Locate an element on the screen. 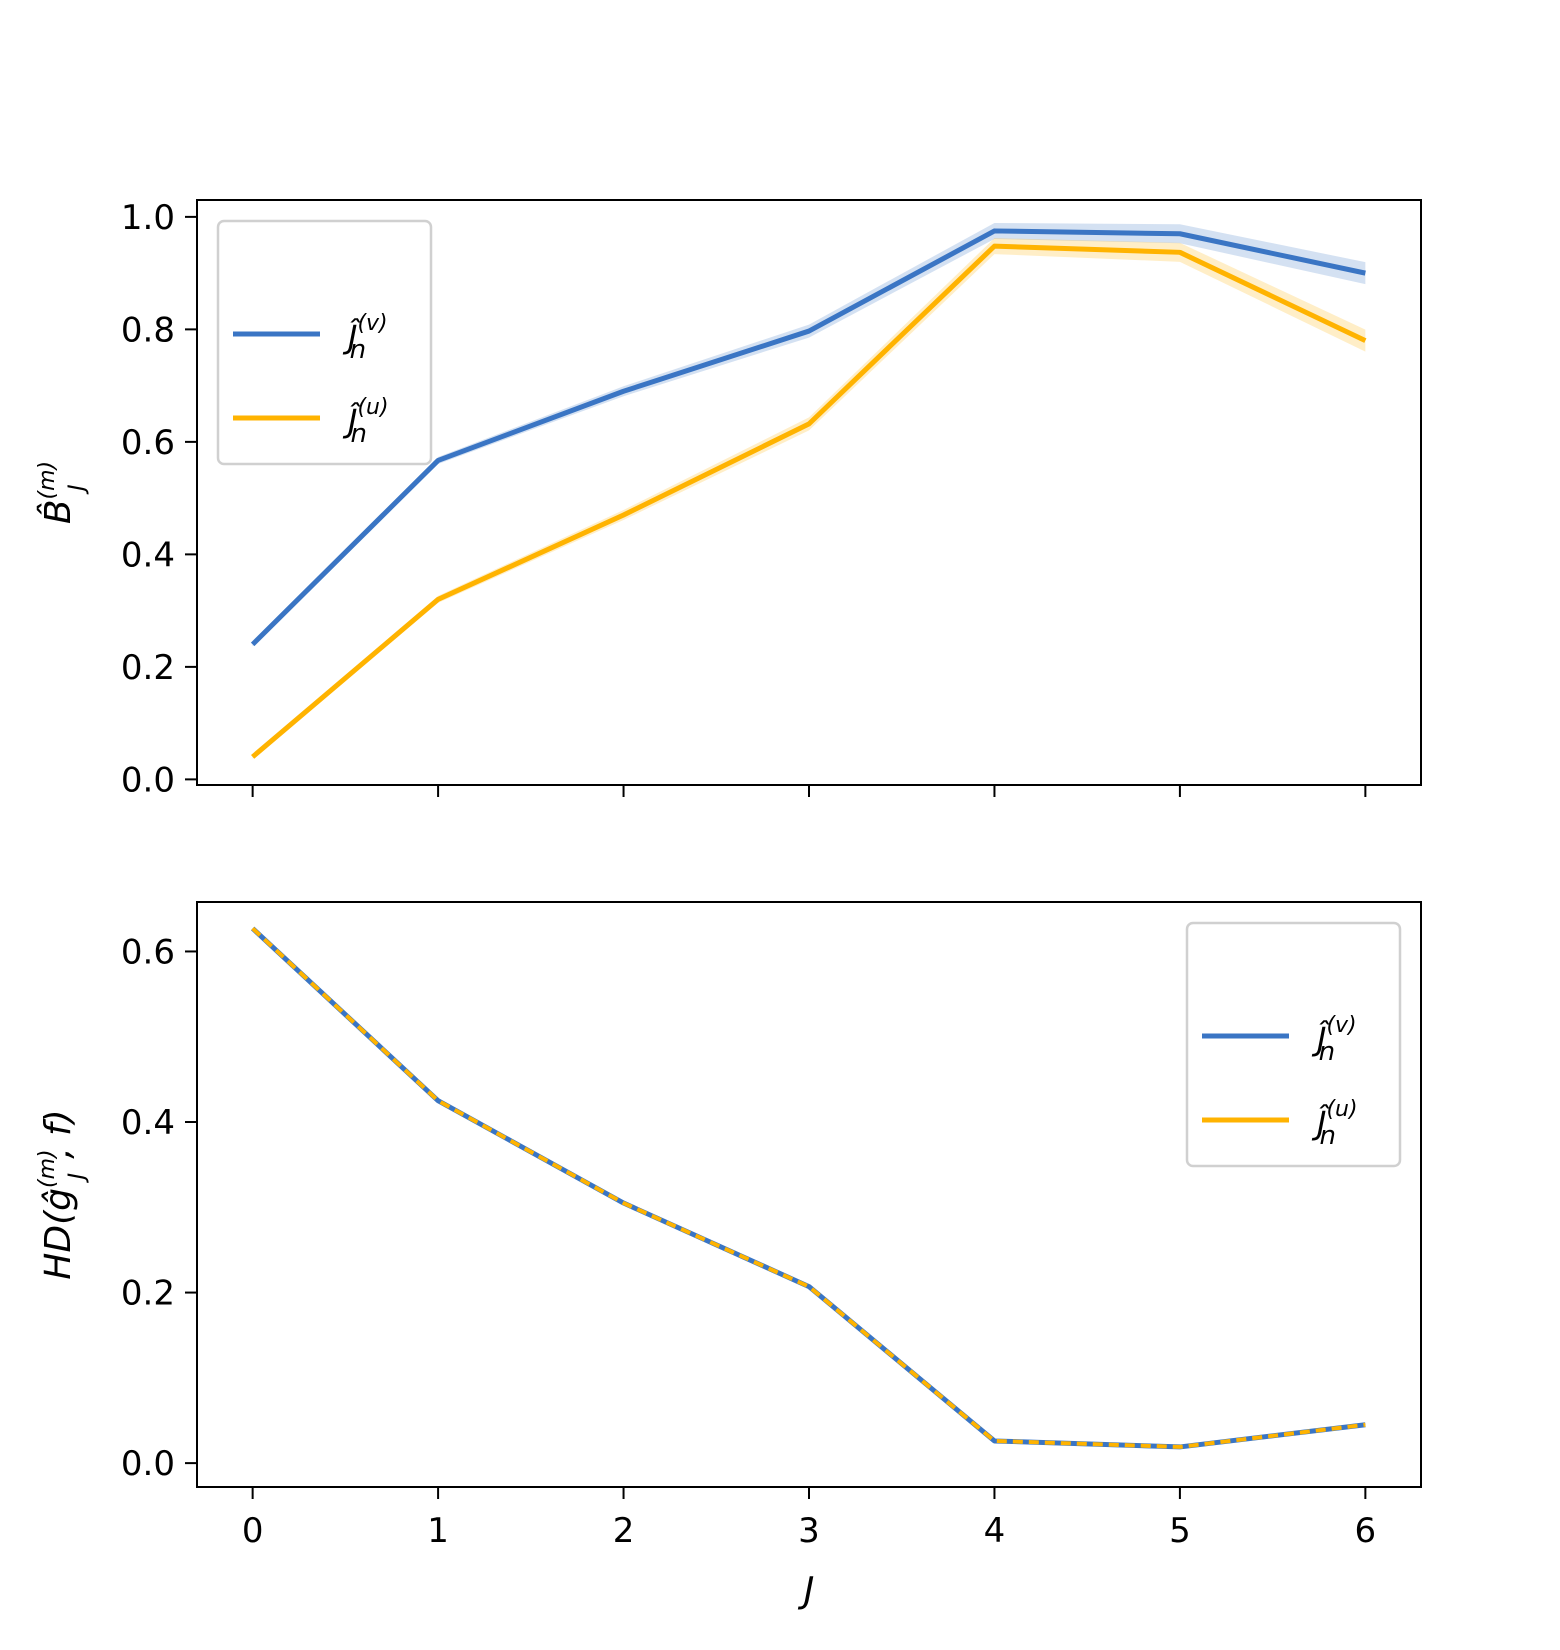 This screenshot has height=1650, width=1560. x-tick-label: 3 is located at coordinates (809, 1531).